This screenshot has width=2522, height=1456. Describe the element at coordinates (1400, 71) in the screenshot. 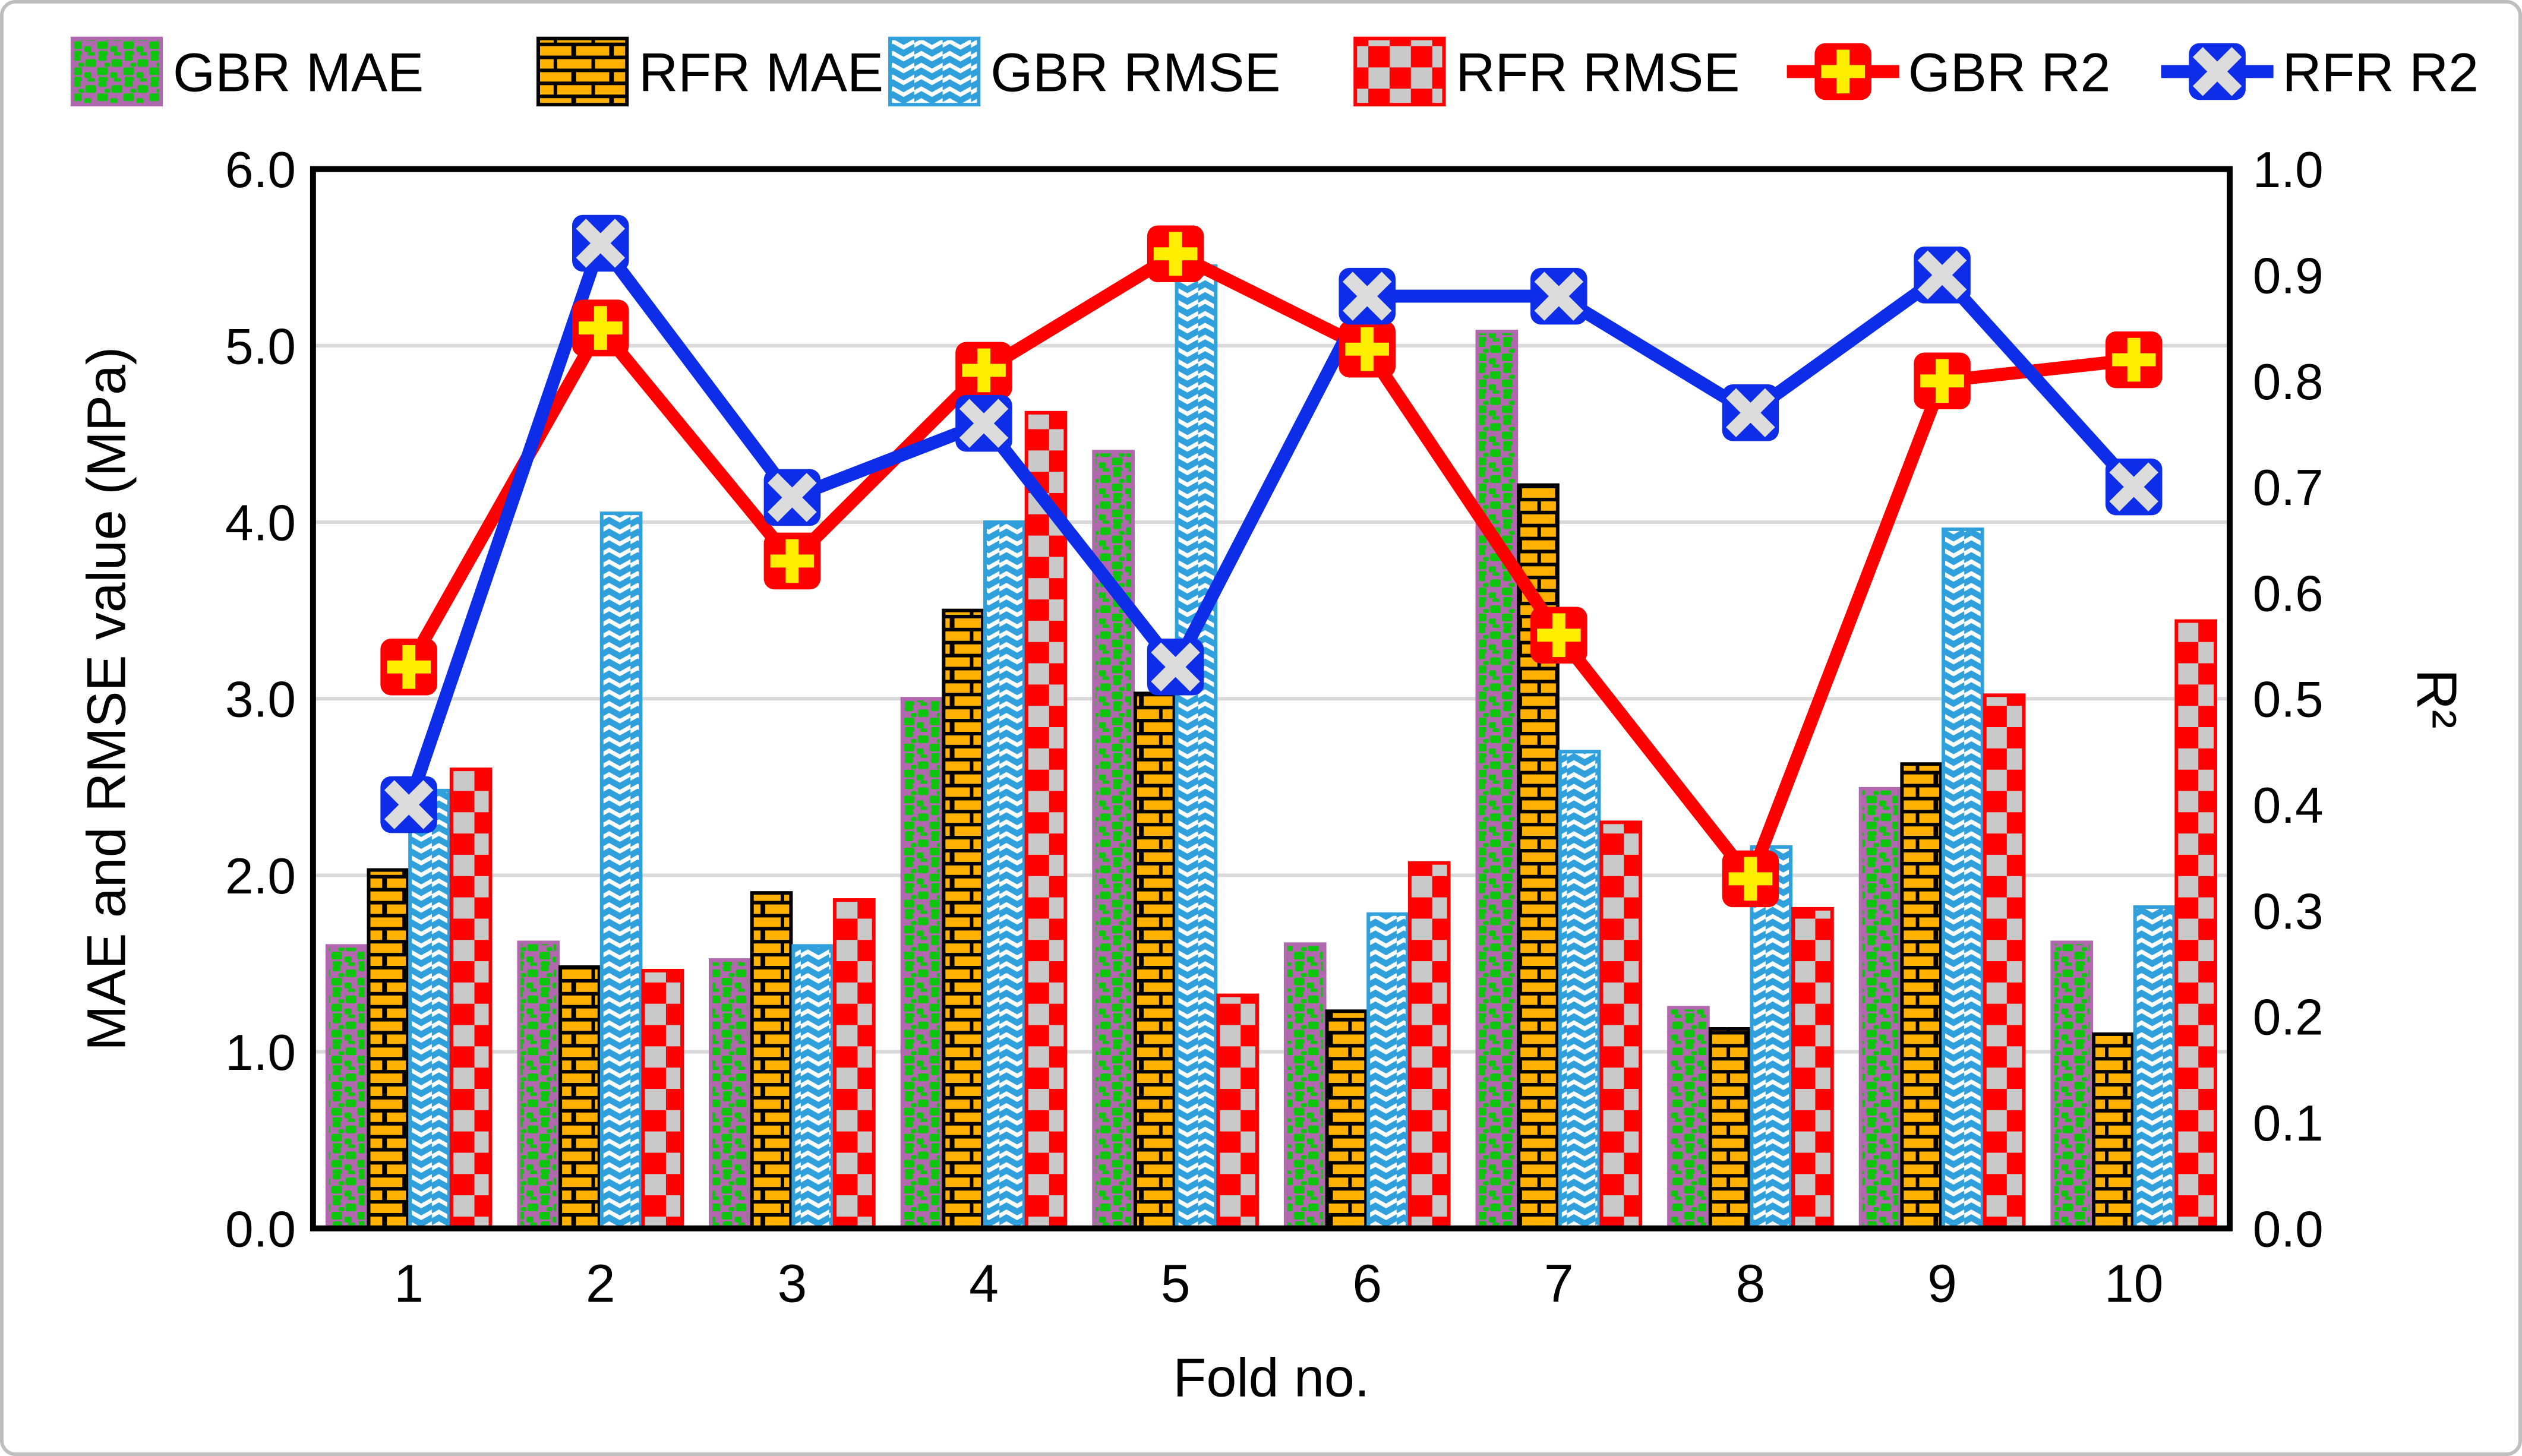

I see `legend-swatch-rfr-rmse` at that location.